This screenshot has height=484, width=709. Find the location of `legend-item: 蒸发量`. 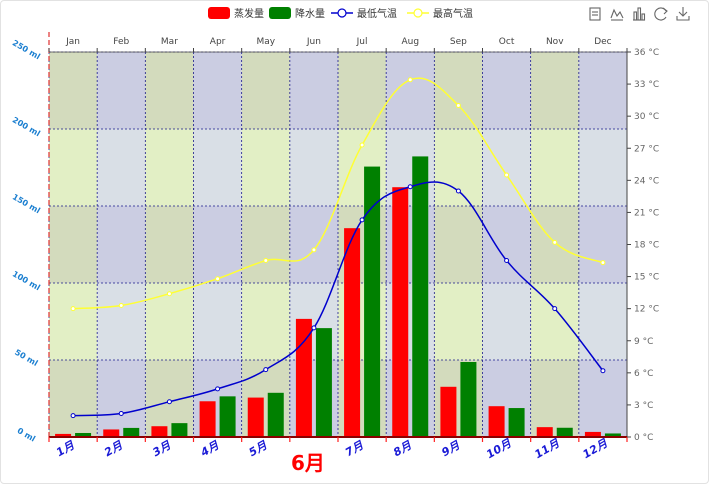

legend-item: 蒸发量 is located at coordinates (236, 13).